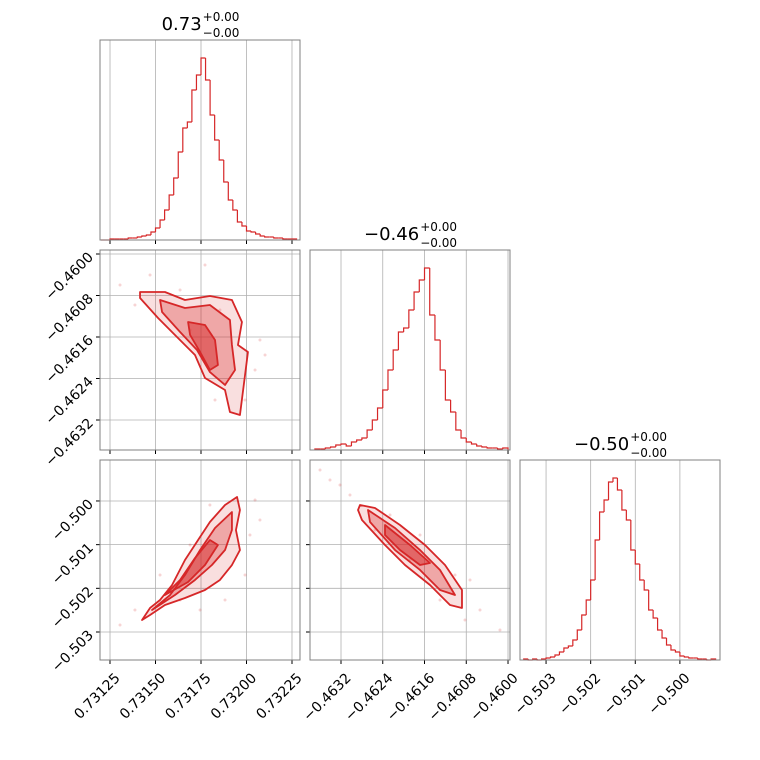 This screenshot has width=760, height=760. What do you see at coordinates (601, 444) in the screenshot?
I see `panel-title: −0.50` at bounding box center [601, 444].